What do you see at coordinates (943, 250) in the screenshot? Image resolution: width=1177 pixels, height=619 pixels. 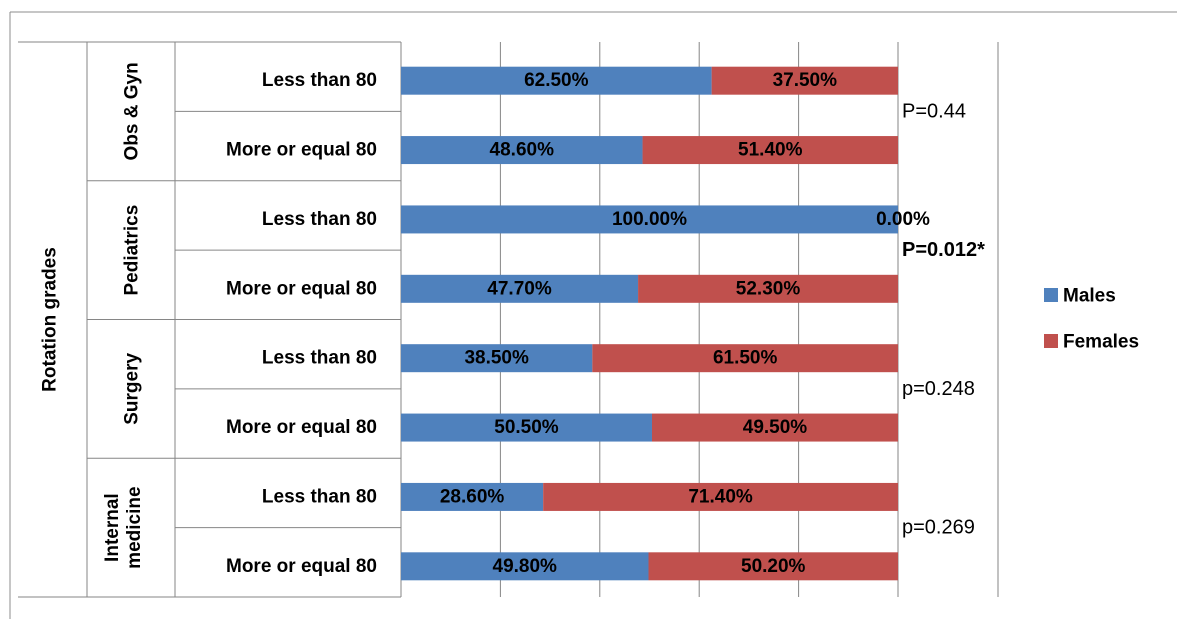 I see `p-value-annotation: P=0.012*` at bounding box center [943, 250].